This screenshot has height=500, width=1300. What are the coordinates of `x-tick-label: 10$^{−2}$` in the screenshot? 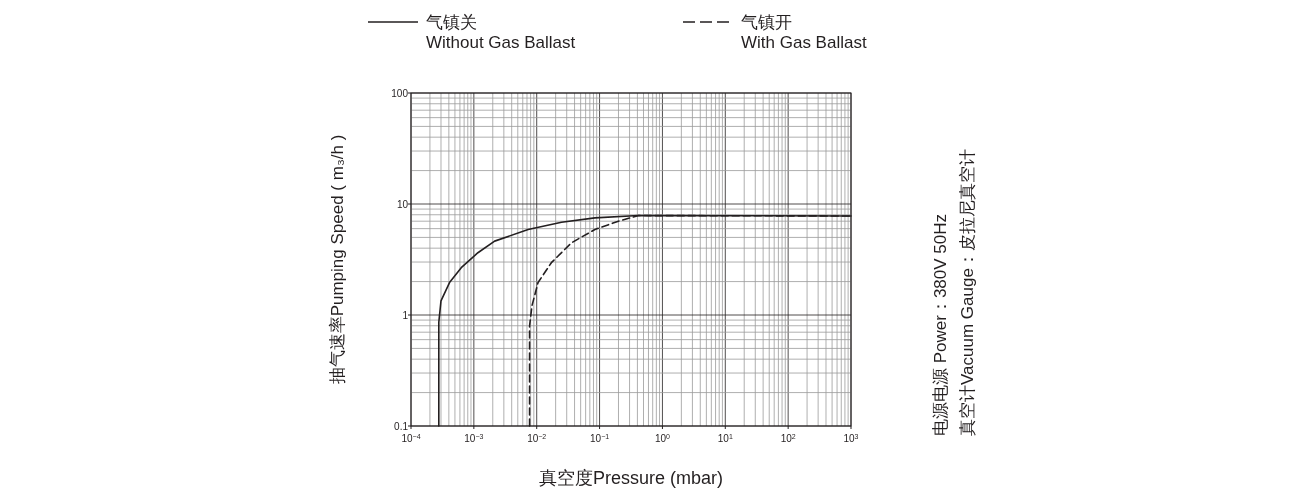 It's located at (537, 438).